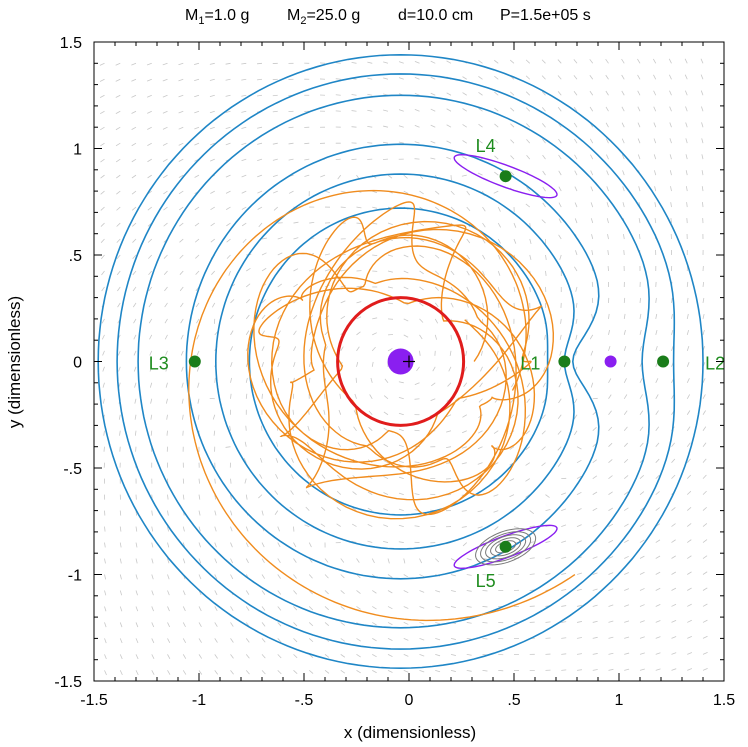 This screenshot has height=747, width=748. Describe the element at coordinates (191, 15) in the screenshot. I see `m1-base: M` at that location.